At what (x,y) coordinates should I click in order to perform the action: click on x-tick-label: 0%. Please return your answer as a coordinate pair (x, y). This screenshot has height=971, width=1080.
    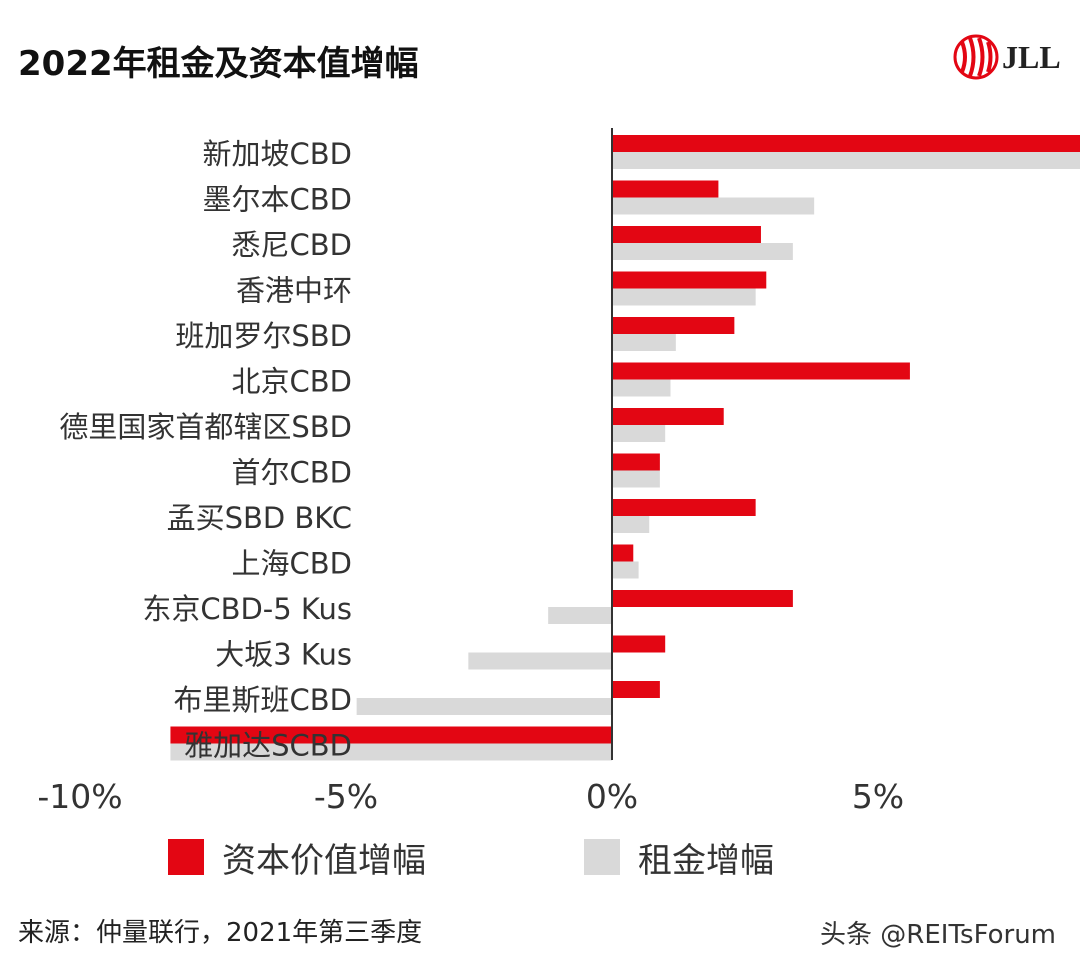
    Looking at the image, I should click on (612, 796).